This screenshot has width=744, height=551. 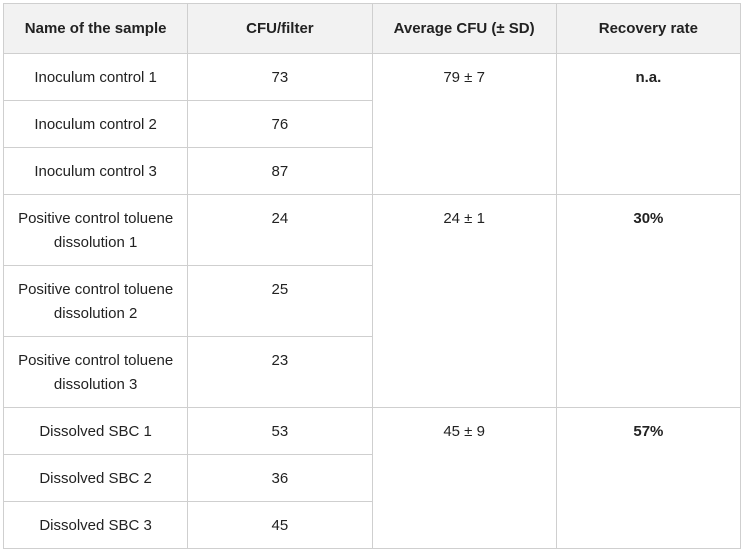 I want to click on cfu-value: 53, so click(x=280, y=431).